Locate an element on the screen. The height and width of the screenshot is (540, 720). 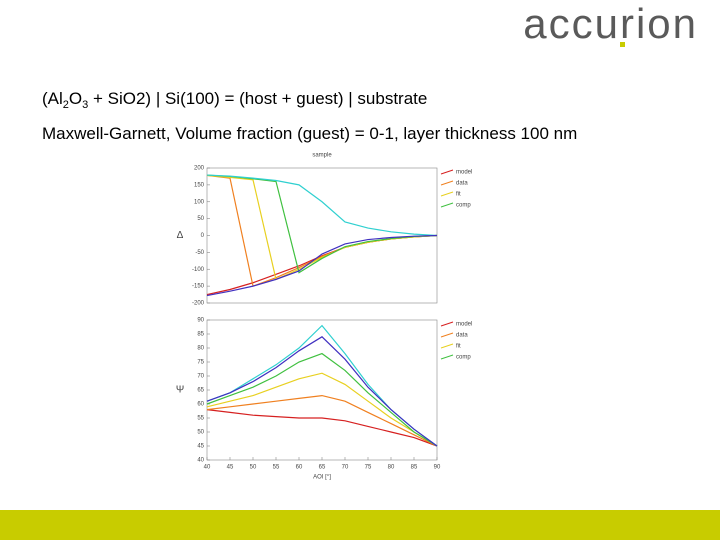
y-tick-label: 80 is located at coordinates (200, 349).